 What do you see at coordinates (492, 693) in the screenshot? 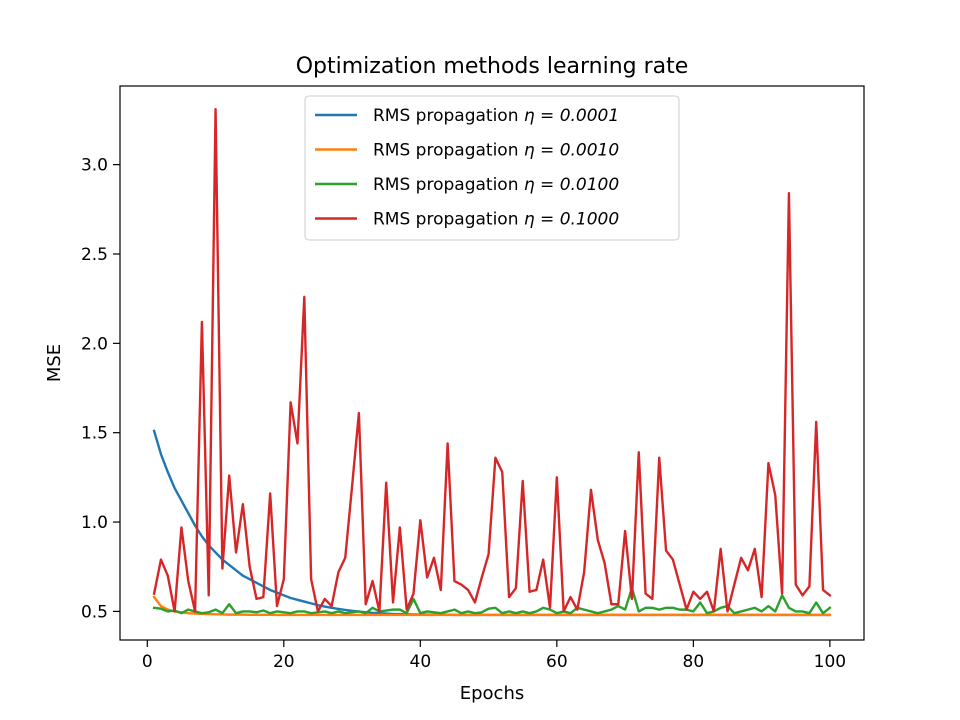
I see `x-axis-label: Epochs` at bounding box center [492, 693].